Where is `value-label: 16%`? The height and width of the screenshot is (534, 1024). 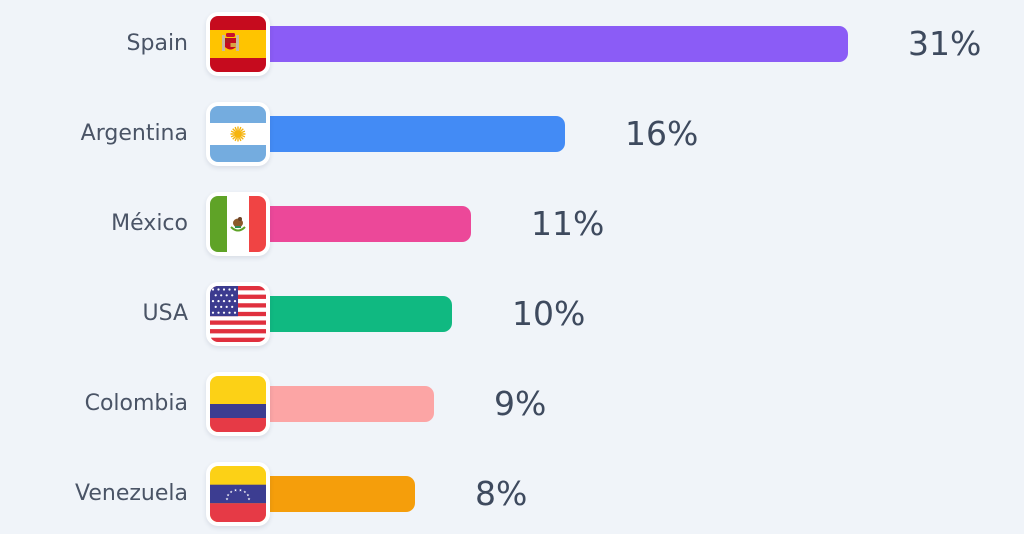
value-label: 16% is located at coordinates (662, 133).